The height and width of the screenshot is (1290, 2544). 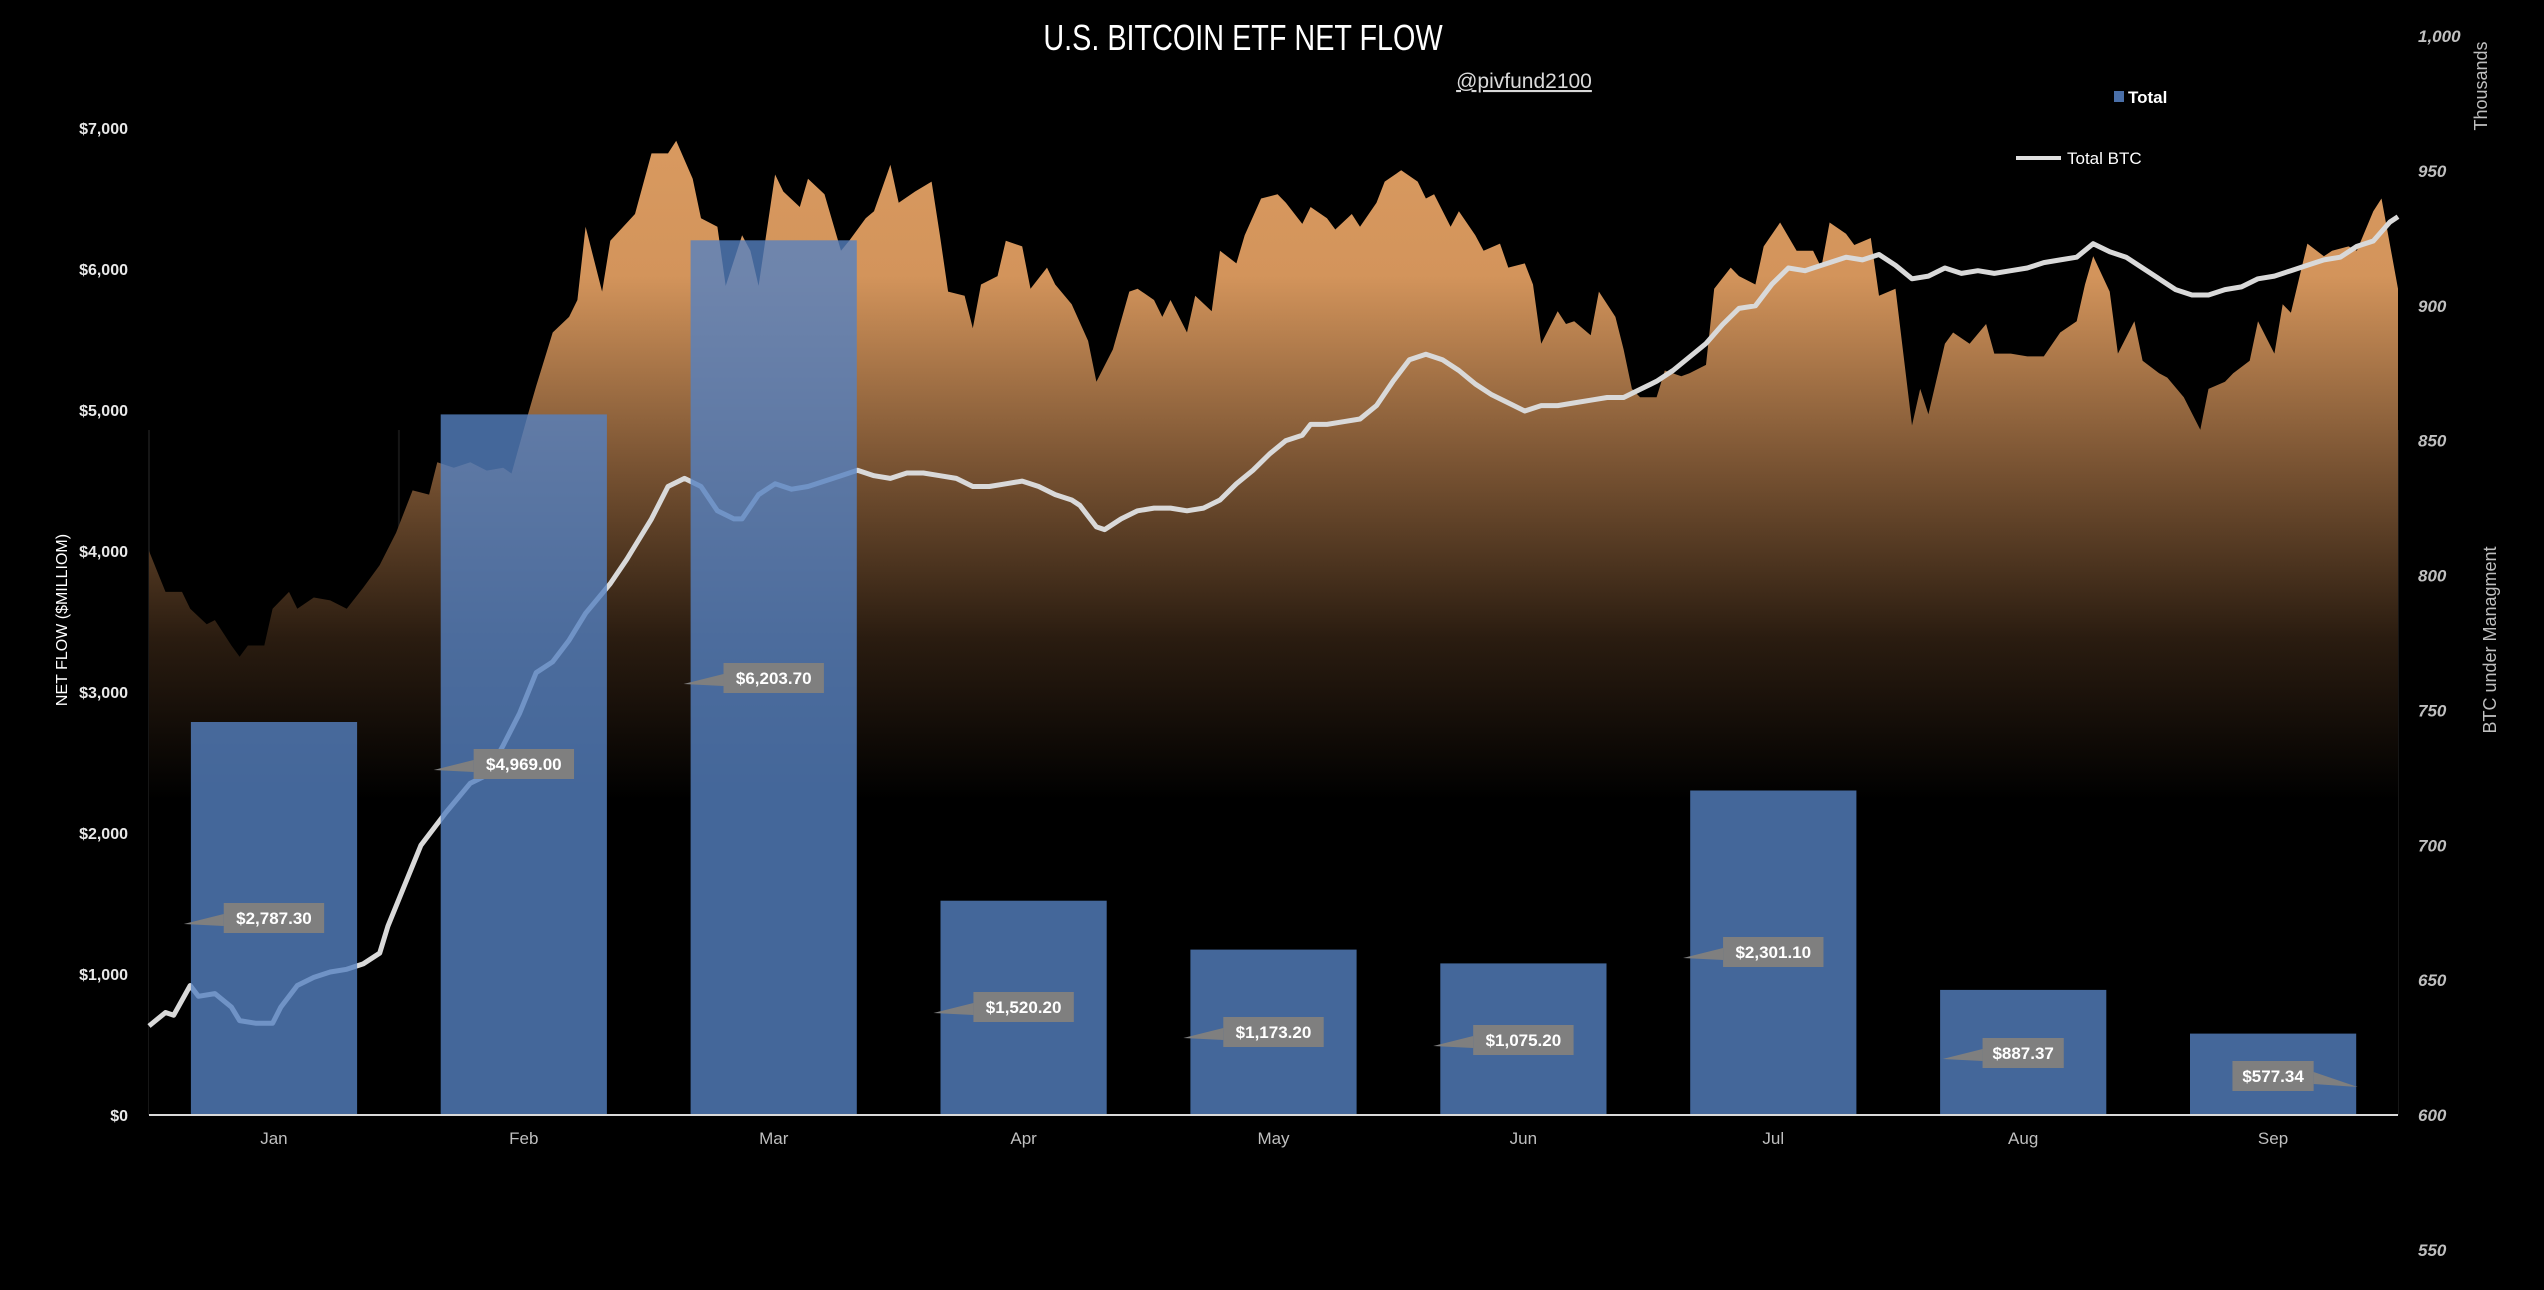 I want to click on data-label-text: $2,787.30, so click(x=274, y=918).